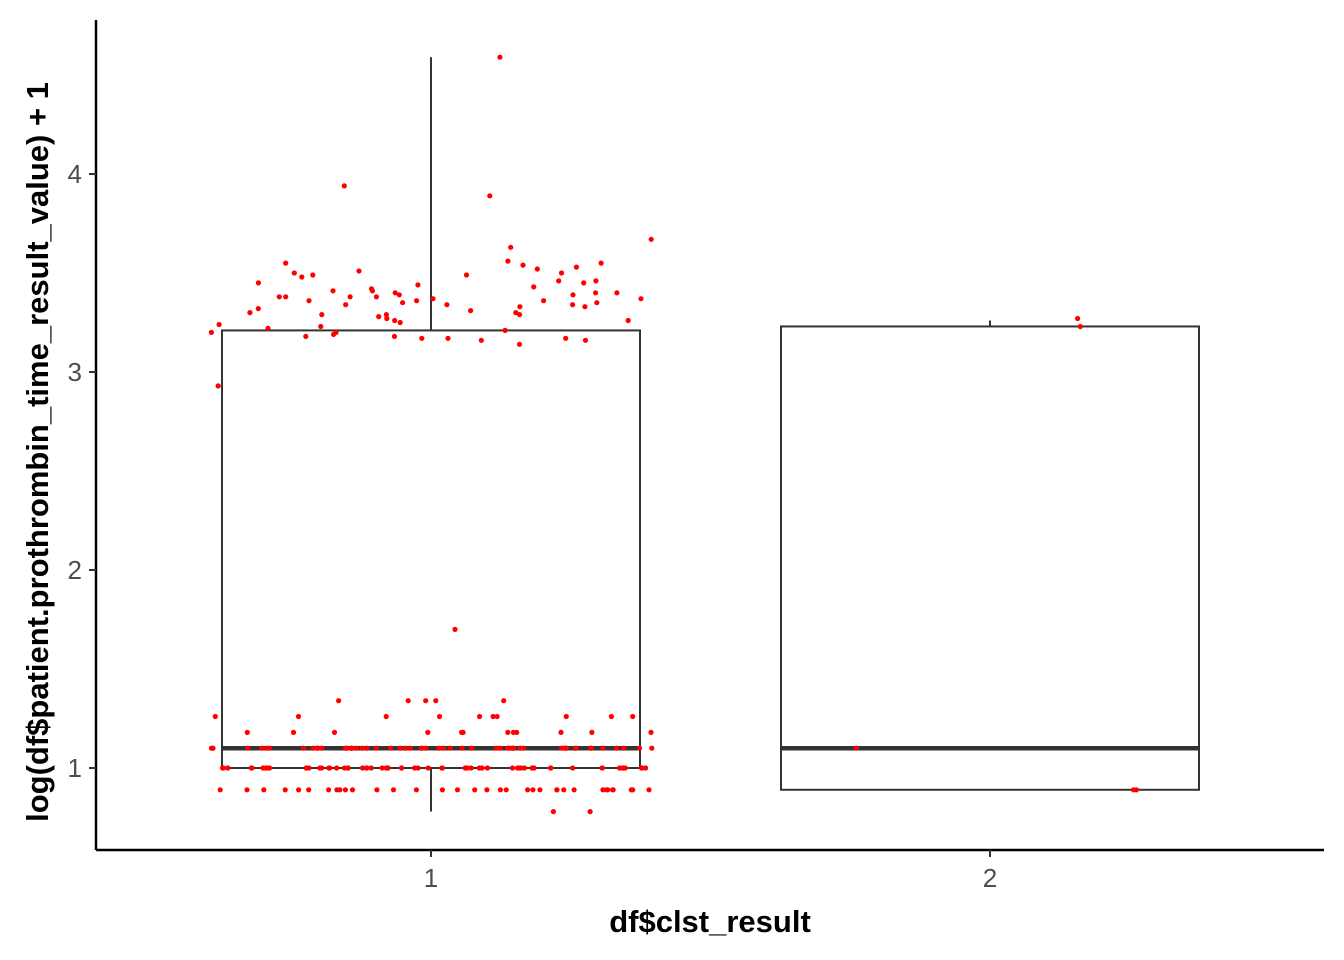 This screenshot has width=1344, height=960. What do you see at coordinates (75, 768) in the screenshot?
I see `y-tick-label: 1` at bounding box center [75, 768].